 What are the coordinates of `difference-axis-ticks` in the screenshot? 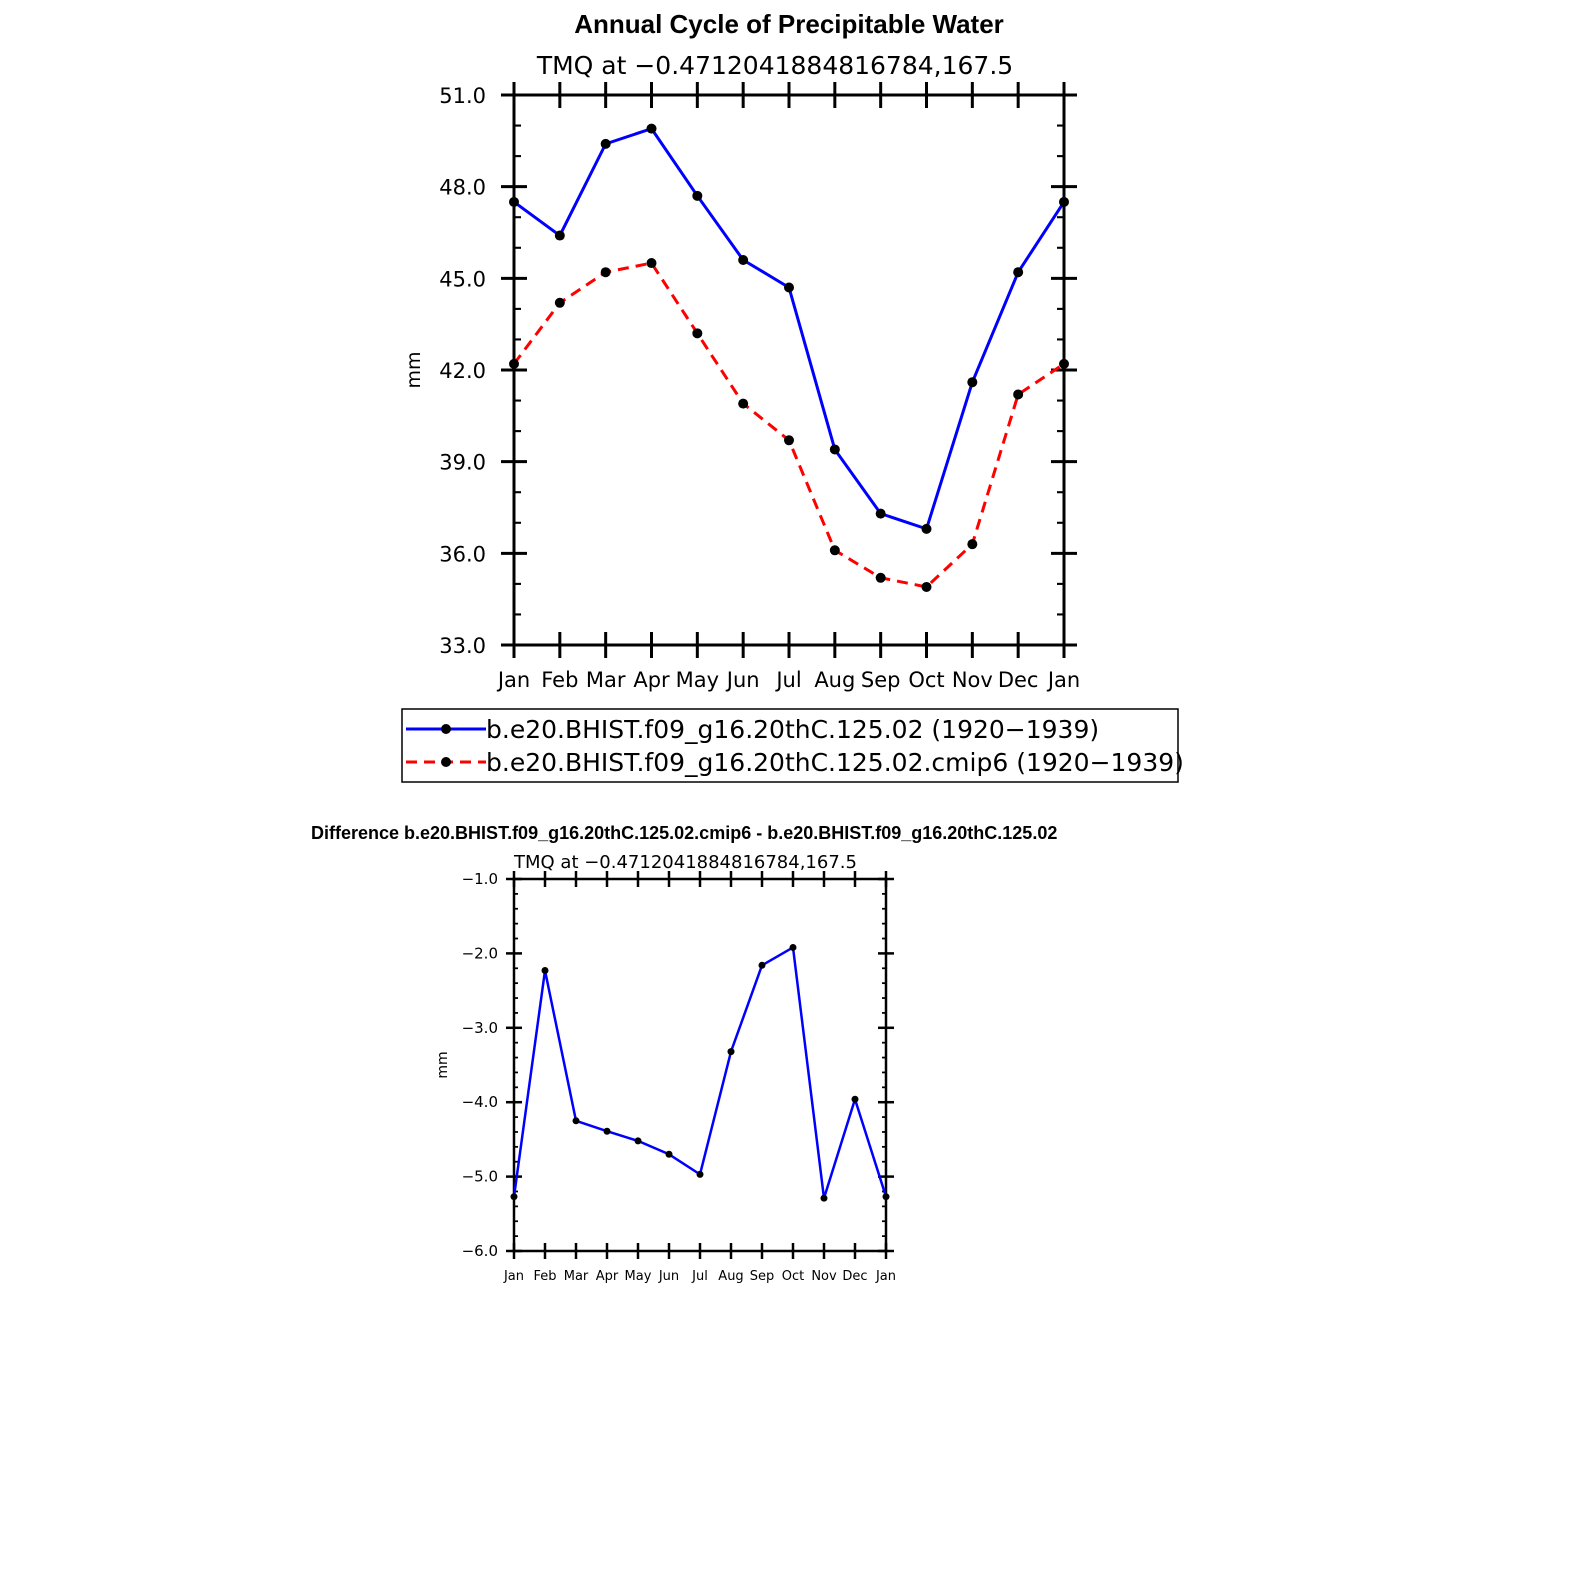 It's located at (700, 1065).